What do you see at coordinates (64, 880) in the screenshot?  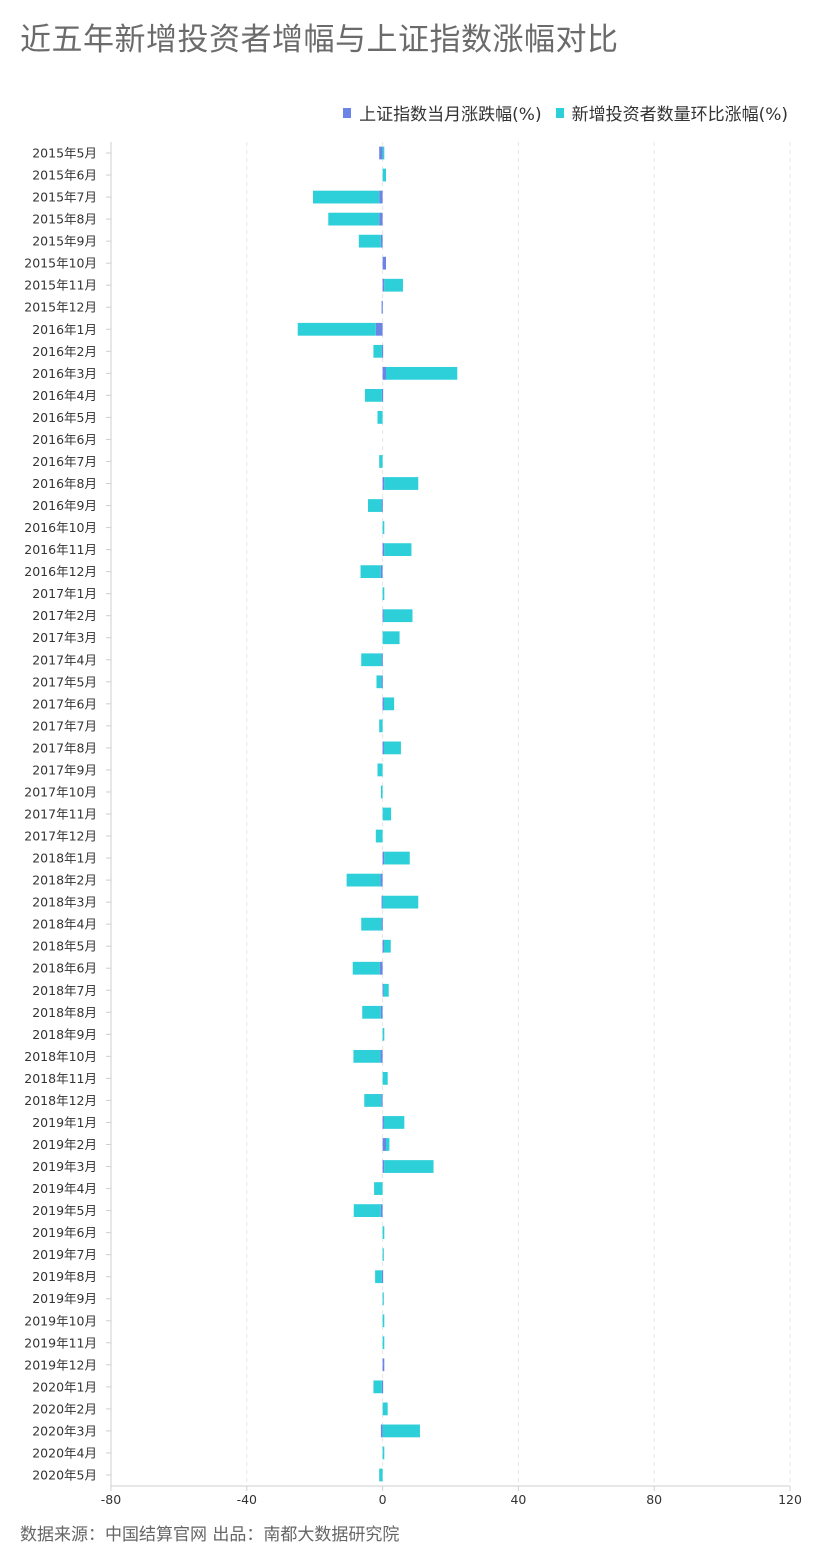 I see `y-tick-label: 2018年2月` at bounding box center [64, 880].